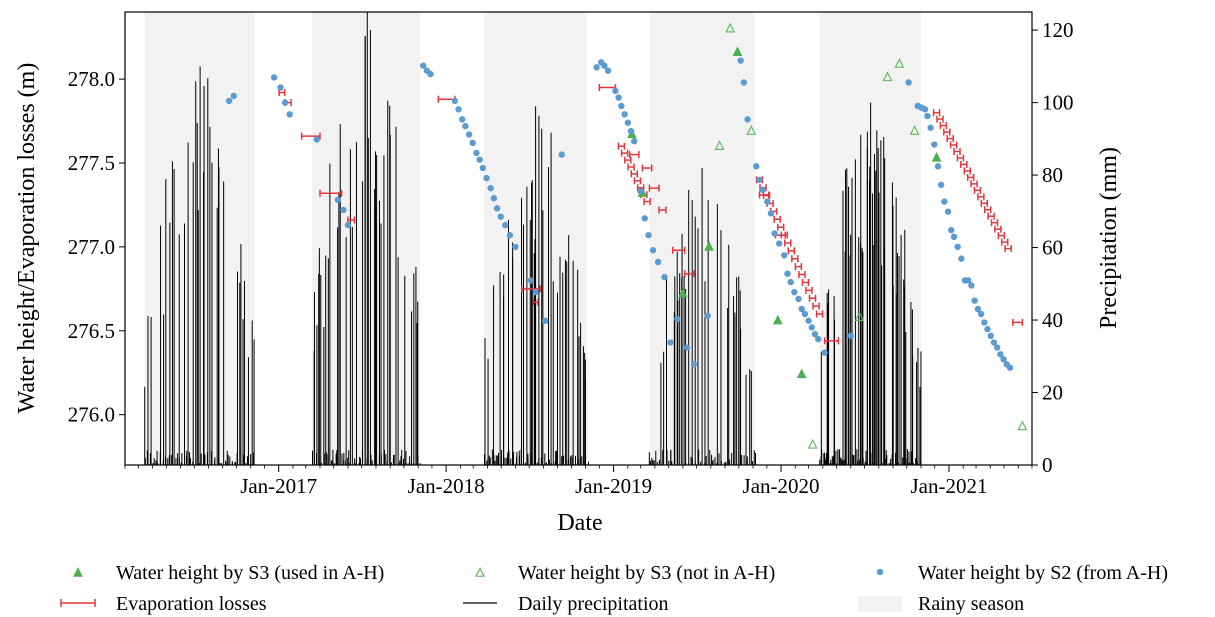 This screenshot has width=1215, height=617. What do you see at coordinates (948, 486) in the screenshot?
I see `x-tick-label: Jan-2021` at bounding box center [948, 486].